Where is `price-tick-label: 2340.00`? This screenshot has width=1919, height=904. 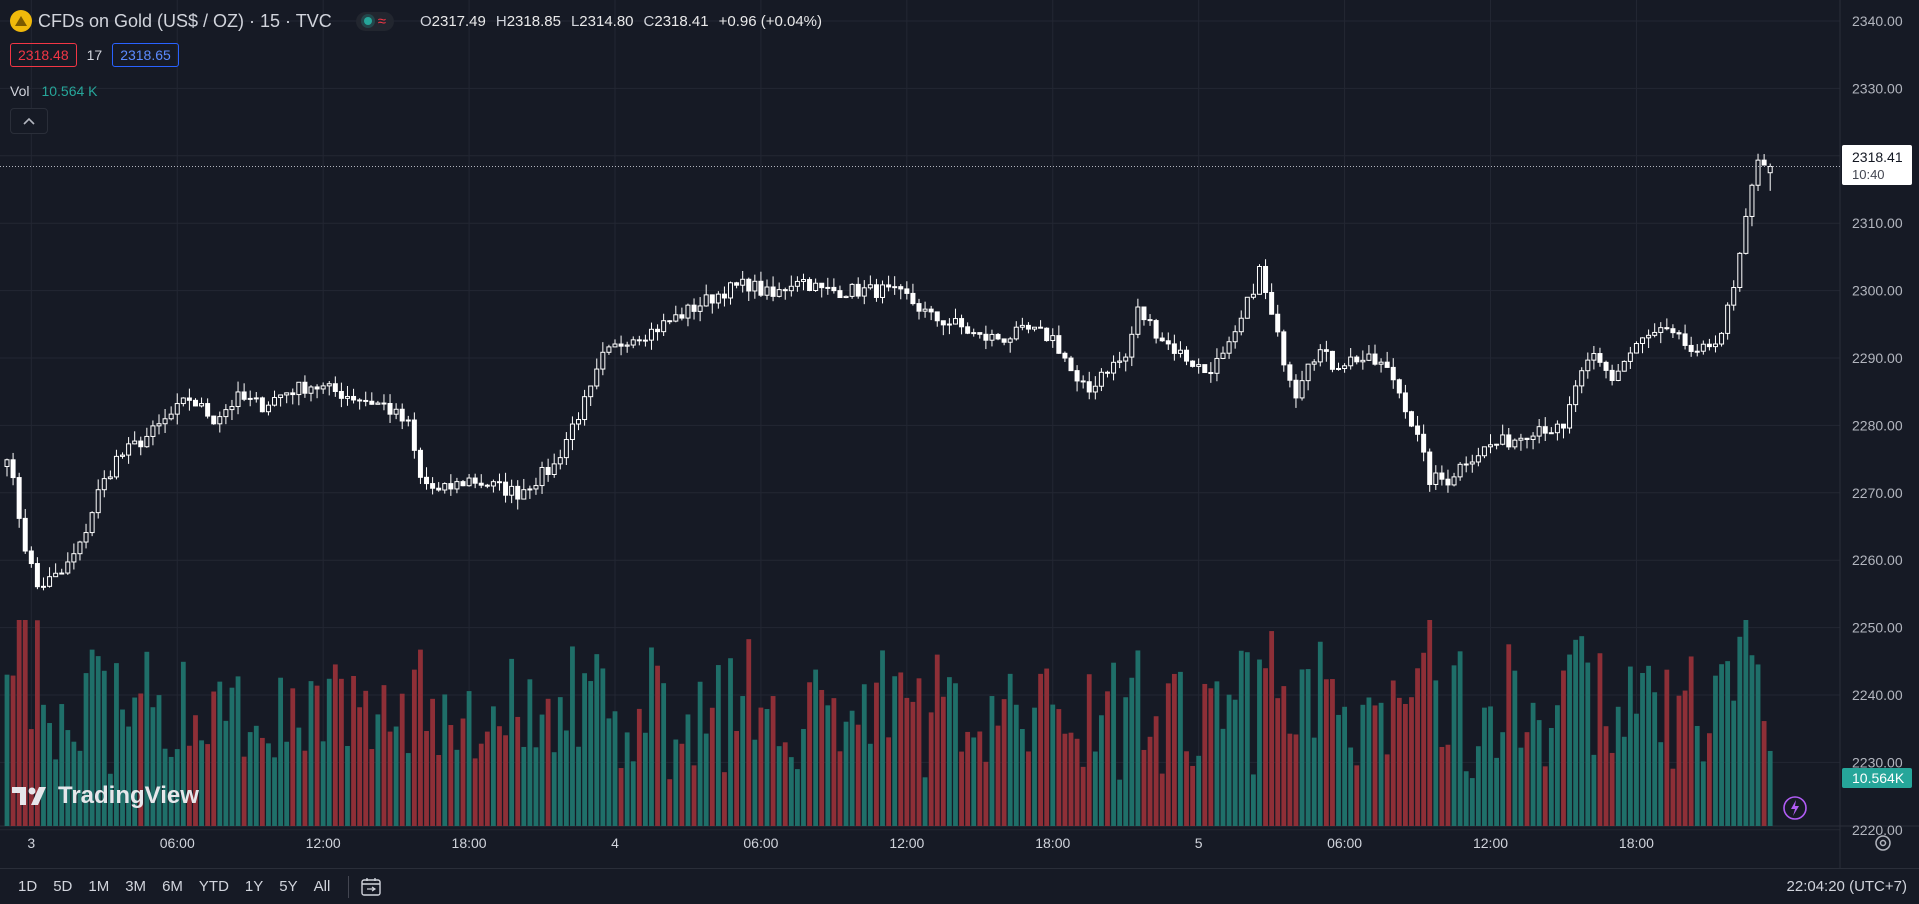 price-tick-label: 2340.00 is located at coordinates (1877, 21).